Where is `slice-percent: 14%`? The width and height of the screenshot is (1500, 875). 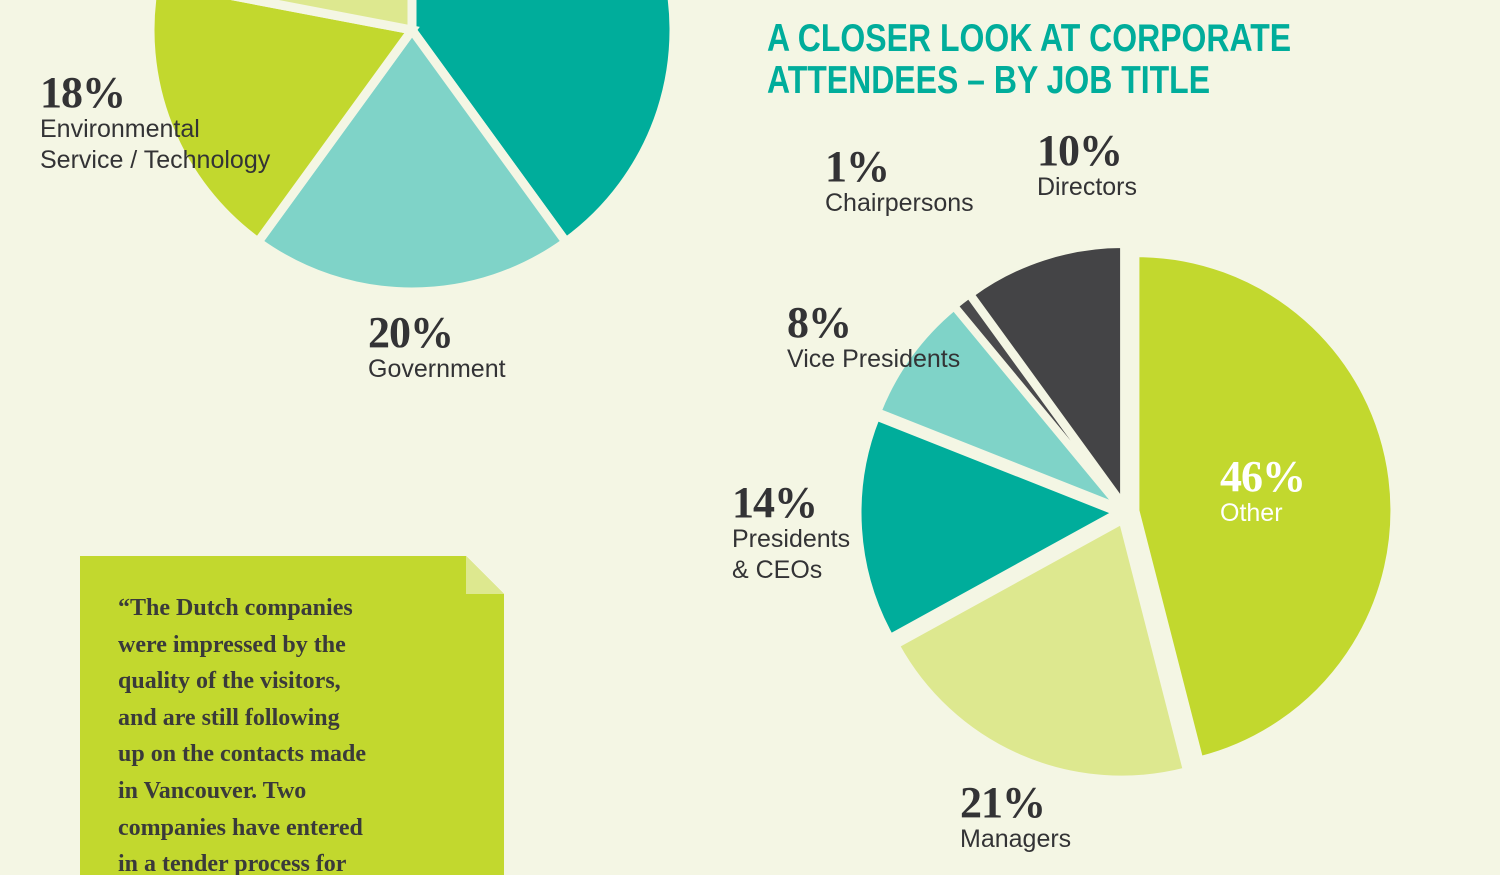
slice-percent: 14% is located at coordinates (775, 502).